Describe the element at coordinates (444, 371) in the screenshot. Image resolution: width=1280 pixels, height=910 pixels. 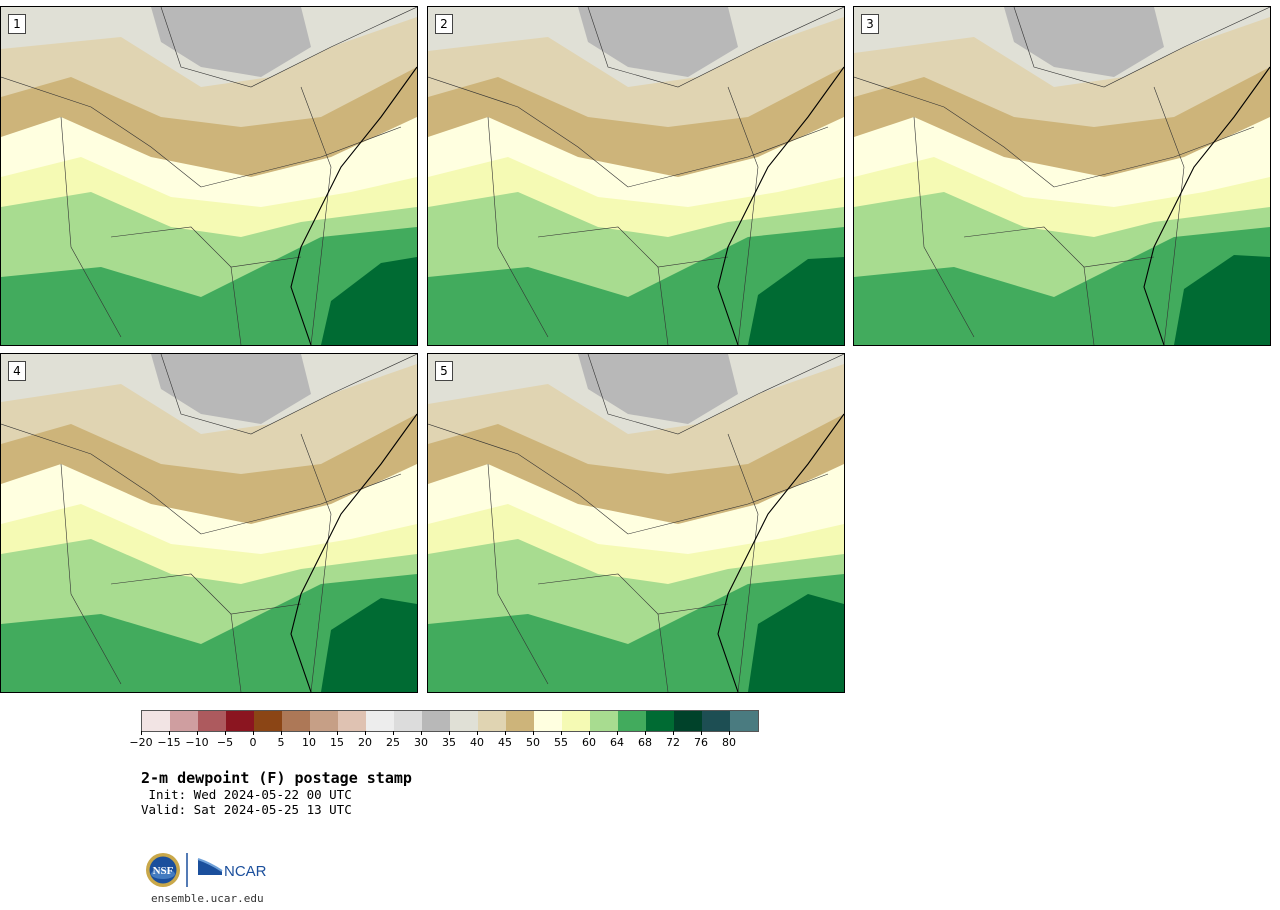
I see `panel-label: 5` at that location.